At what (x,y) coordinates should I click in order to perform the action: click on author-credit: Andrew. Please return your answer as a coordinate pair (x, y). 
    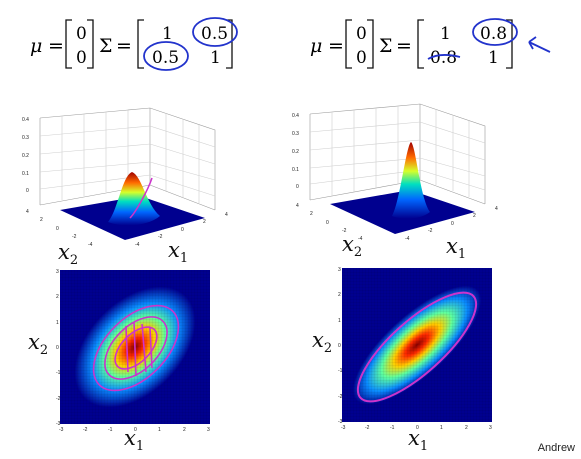
    Looking at the image, I should click on (556, 448).